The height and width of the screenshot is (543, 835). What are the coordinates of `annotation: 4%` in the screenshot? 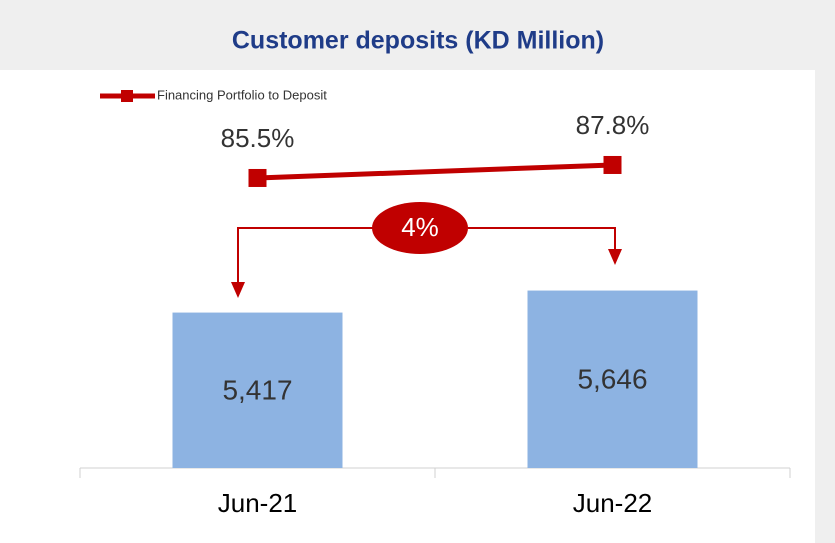 It's located at (420, 227).